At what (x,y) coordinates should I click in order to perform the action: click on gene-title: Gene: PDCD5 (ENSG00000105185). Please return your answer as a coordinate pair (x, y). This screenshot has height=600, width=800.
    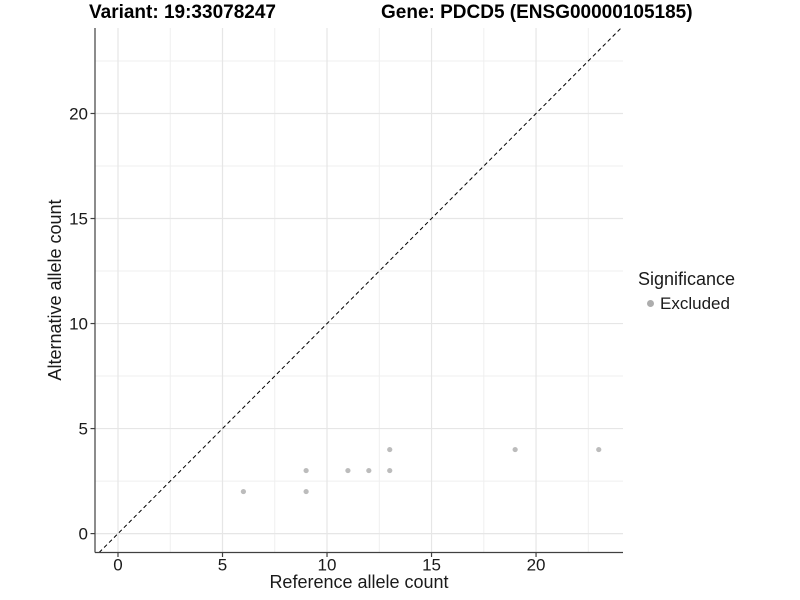
    Looking at the image, I should click on (537, 12).